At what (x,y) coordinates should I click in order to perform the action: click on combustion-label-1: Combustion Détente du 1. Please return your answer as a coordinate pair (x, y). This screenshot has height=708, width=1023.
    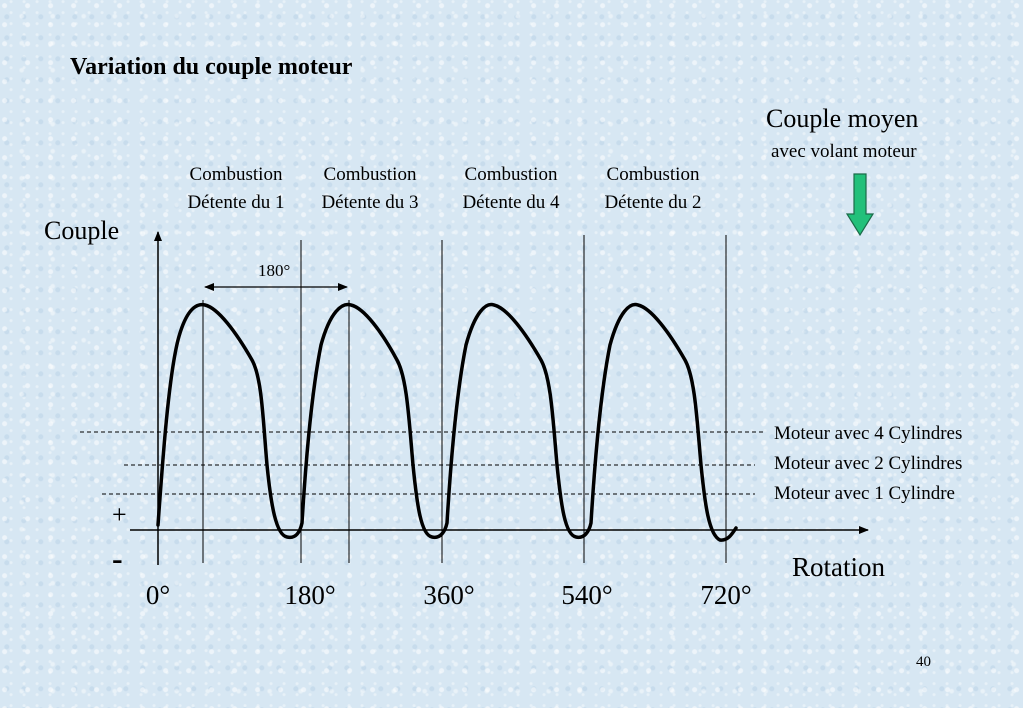
    Looking at the image, I should click on (236, 189).